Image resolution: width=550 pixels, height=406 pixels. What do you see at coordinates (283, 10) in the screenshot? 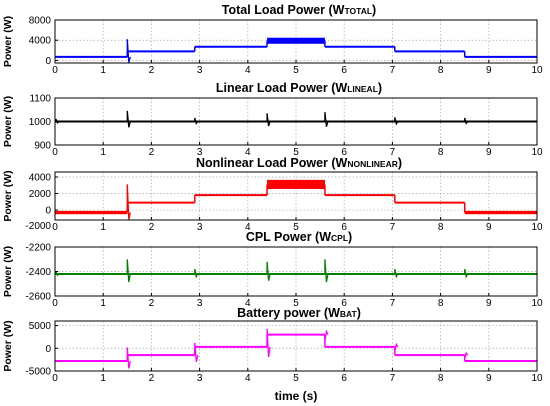
I see `panel-title-main: Total Load Power (W` at bounding box center [283, 10].